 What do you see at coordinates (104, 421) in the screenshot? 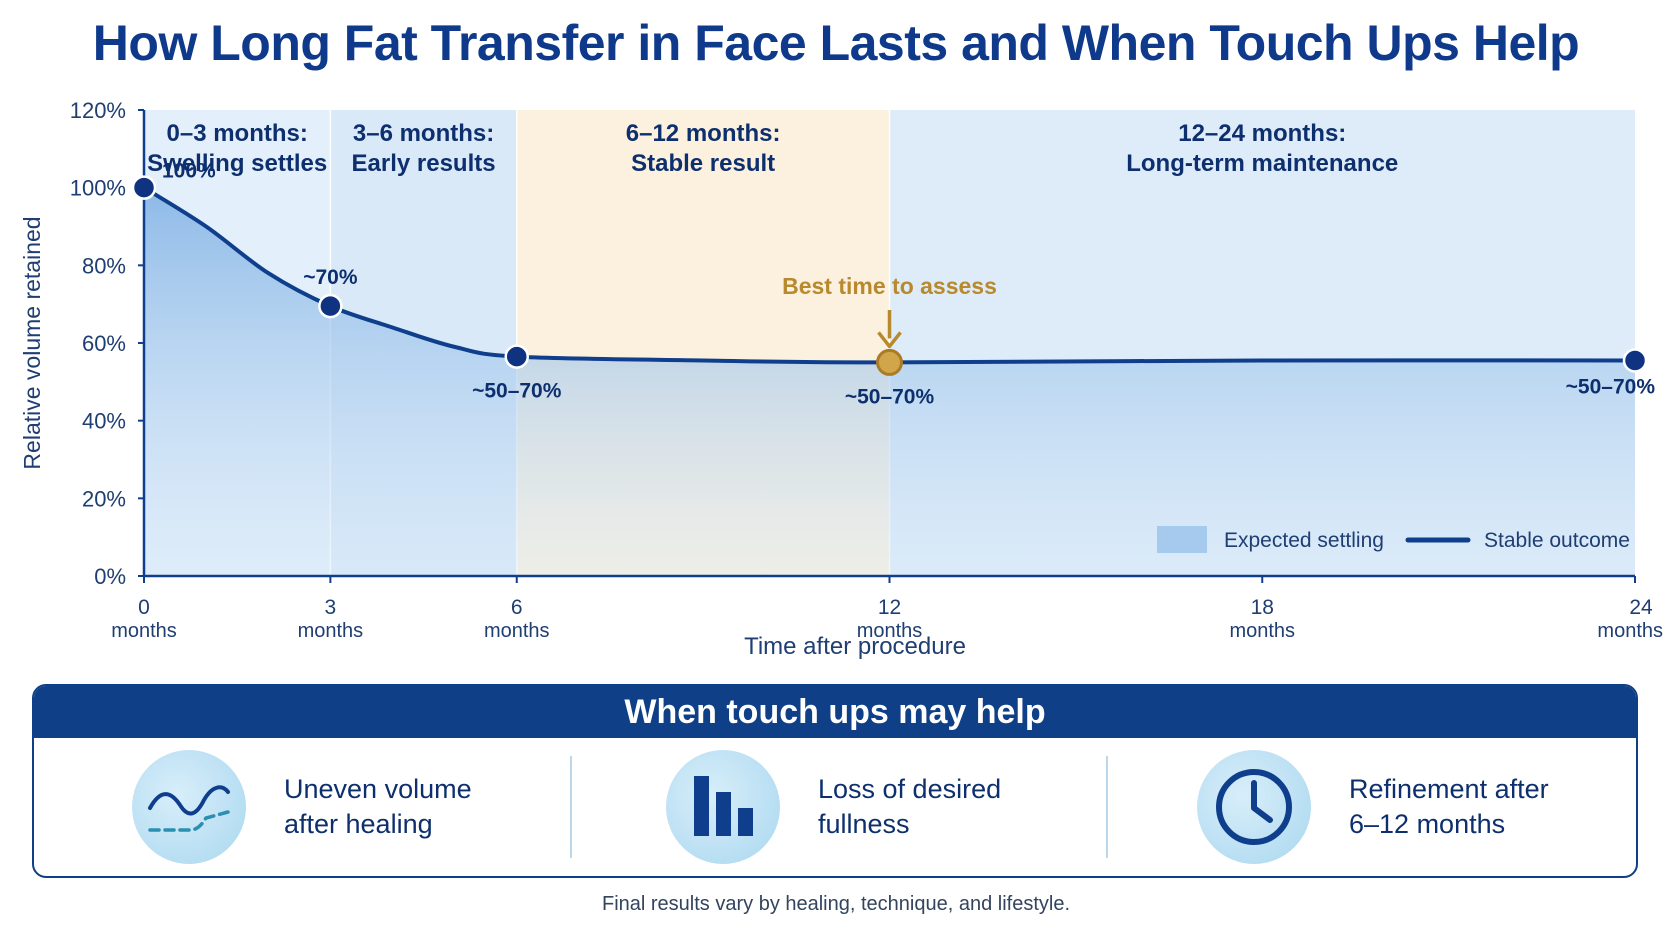
I see `y-tick-label: 40%` at bounding box center [104, 421].